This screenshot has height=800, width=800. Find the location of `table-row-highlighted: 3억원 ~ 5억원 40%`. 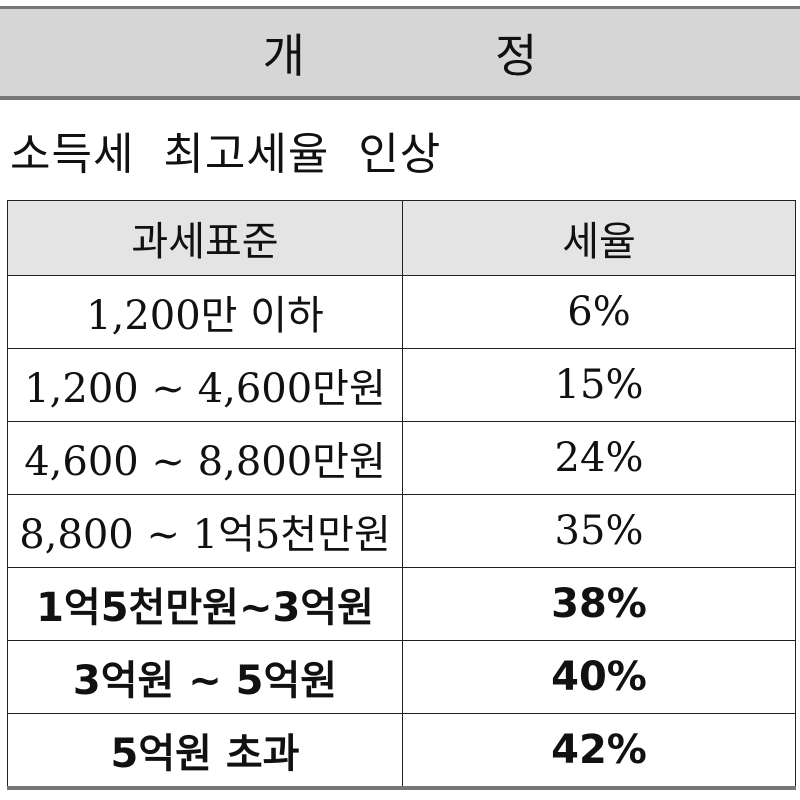

table-row-highlighted: 3억원 ~ 5억원 40% is located at coordinates (401, 677).